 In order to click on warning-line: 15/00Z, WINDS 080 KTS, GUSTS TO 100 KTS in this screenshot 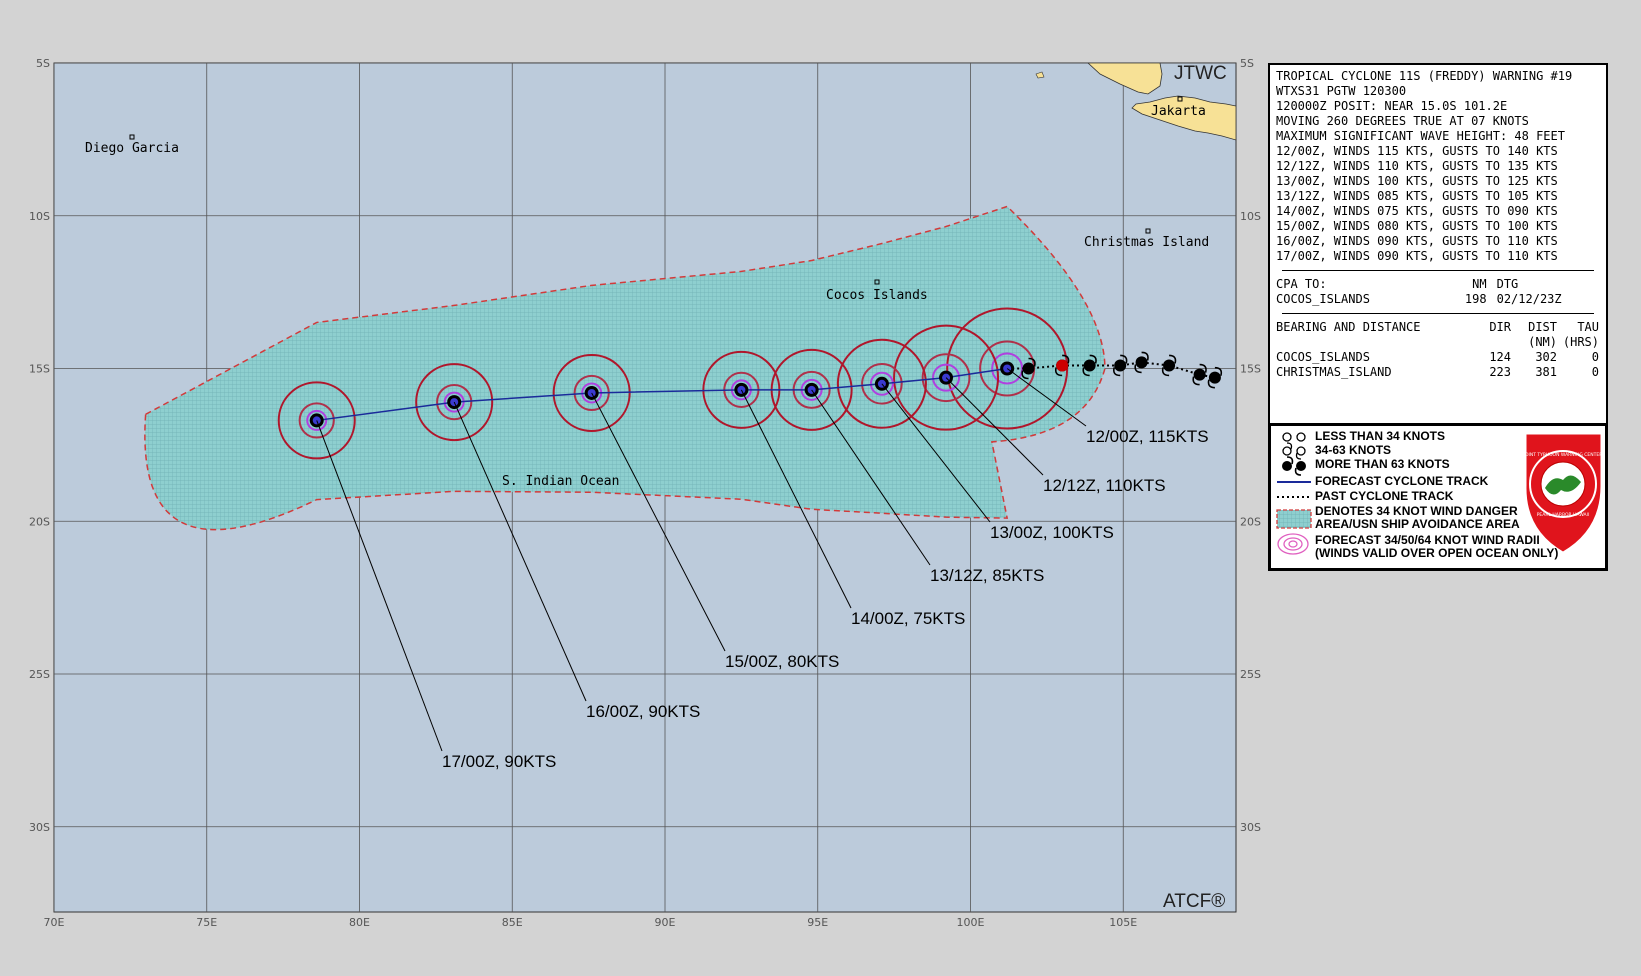, I will do `click(1417, 226)`.